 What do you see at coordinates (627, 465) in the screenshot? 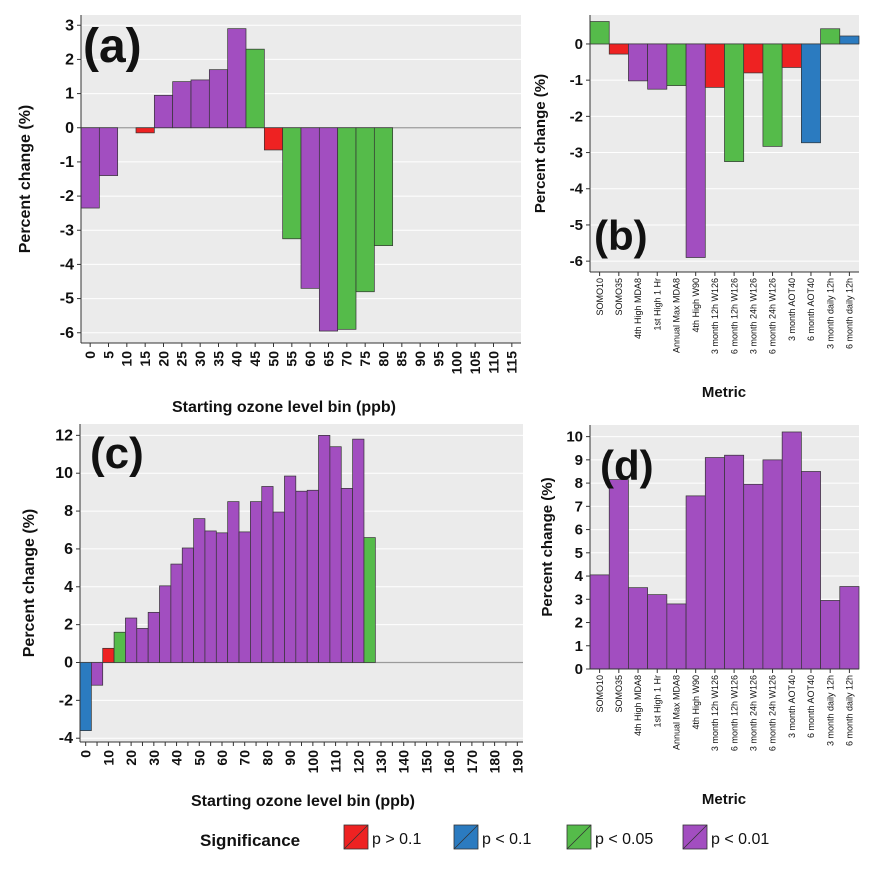
I see `panel-label: (d)` at bounding box center [627, 465].